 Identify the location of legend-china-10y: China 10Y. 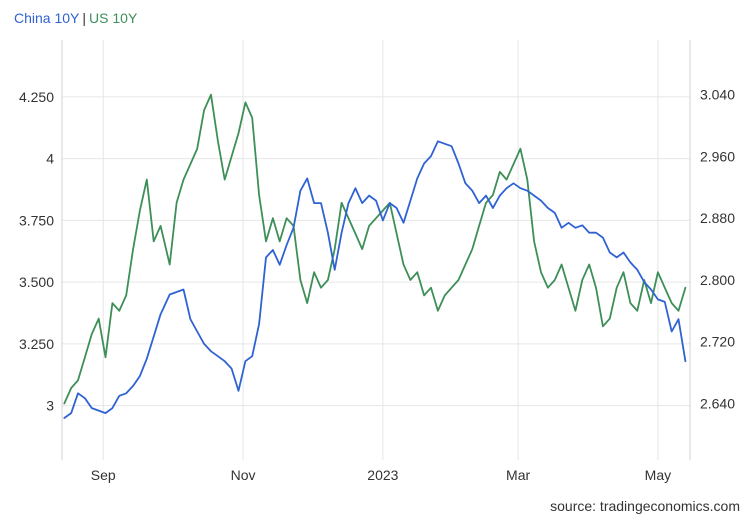
(47, 18).